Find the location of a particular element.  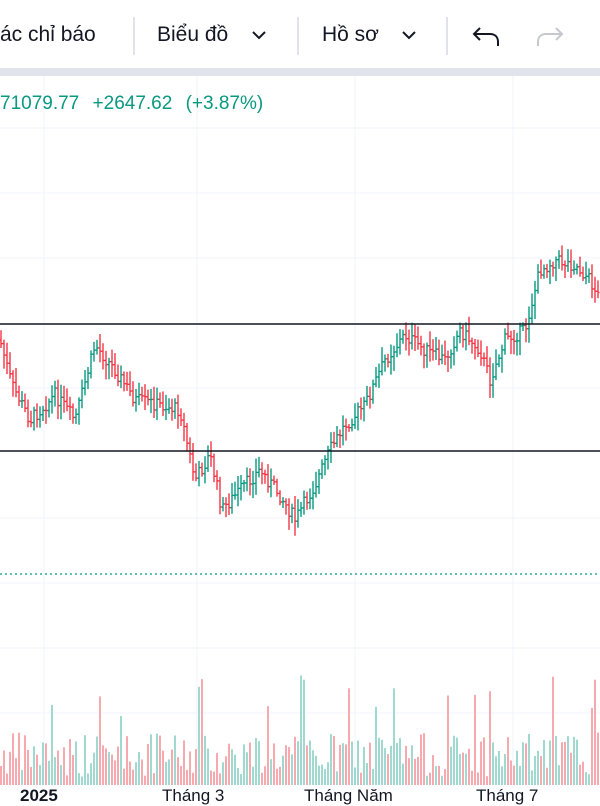

volume-bars is located at coordinates (299, 730).